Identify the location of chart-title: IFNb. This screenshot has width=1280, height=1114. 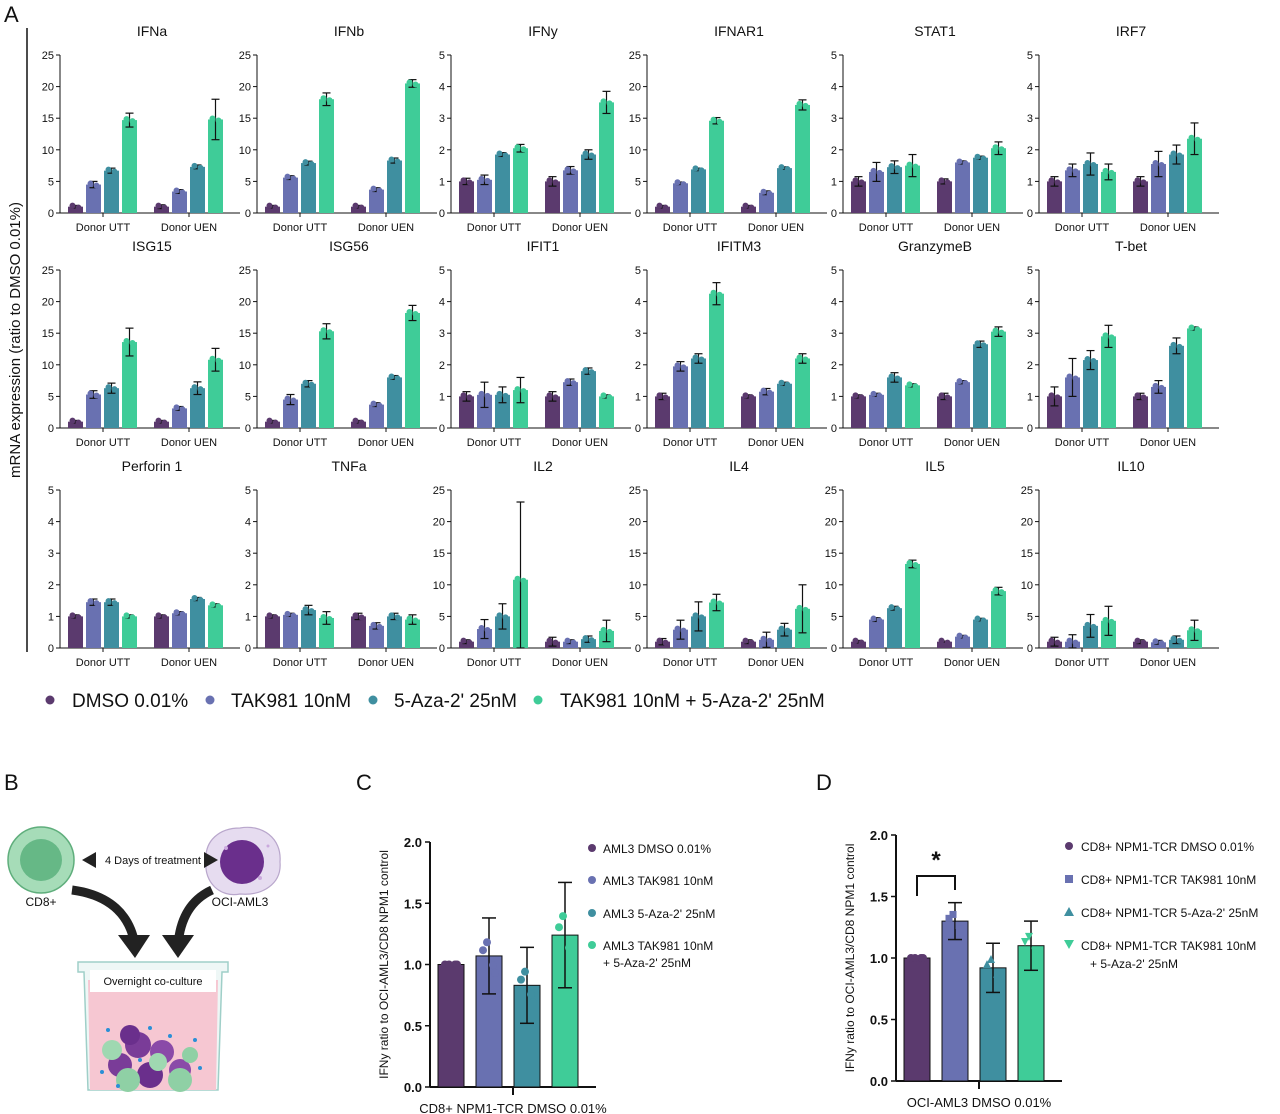
(349, 31).